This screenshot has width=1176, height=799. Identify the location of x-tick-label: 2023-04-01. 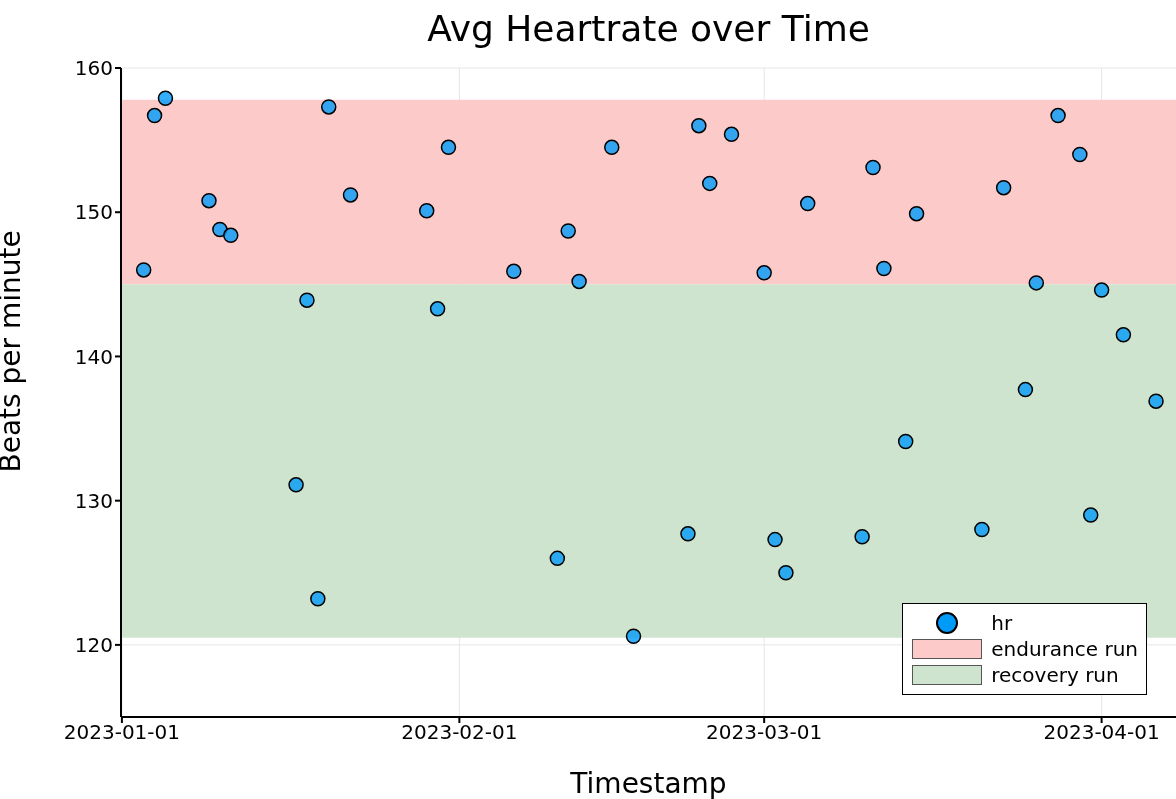
(1101, 732).